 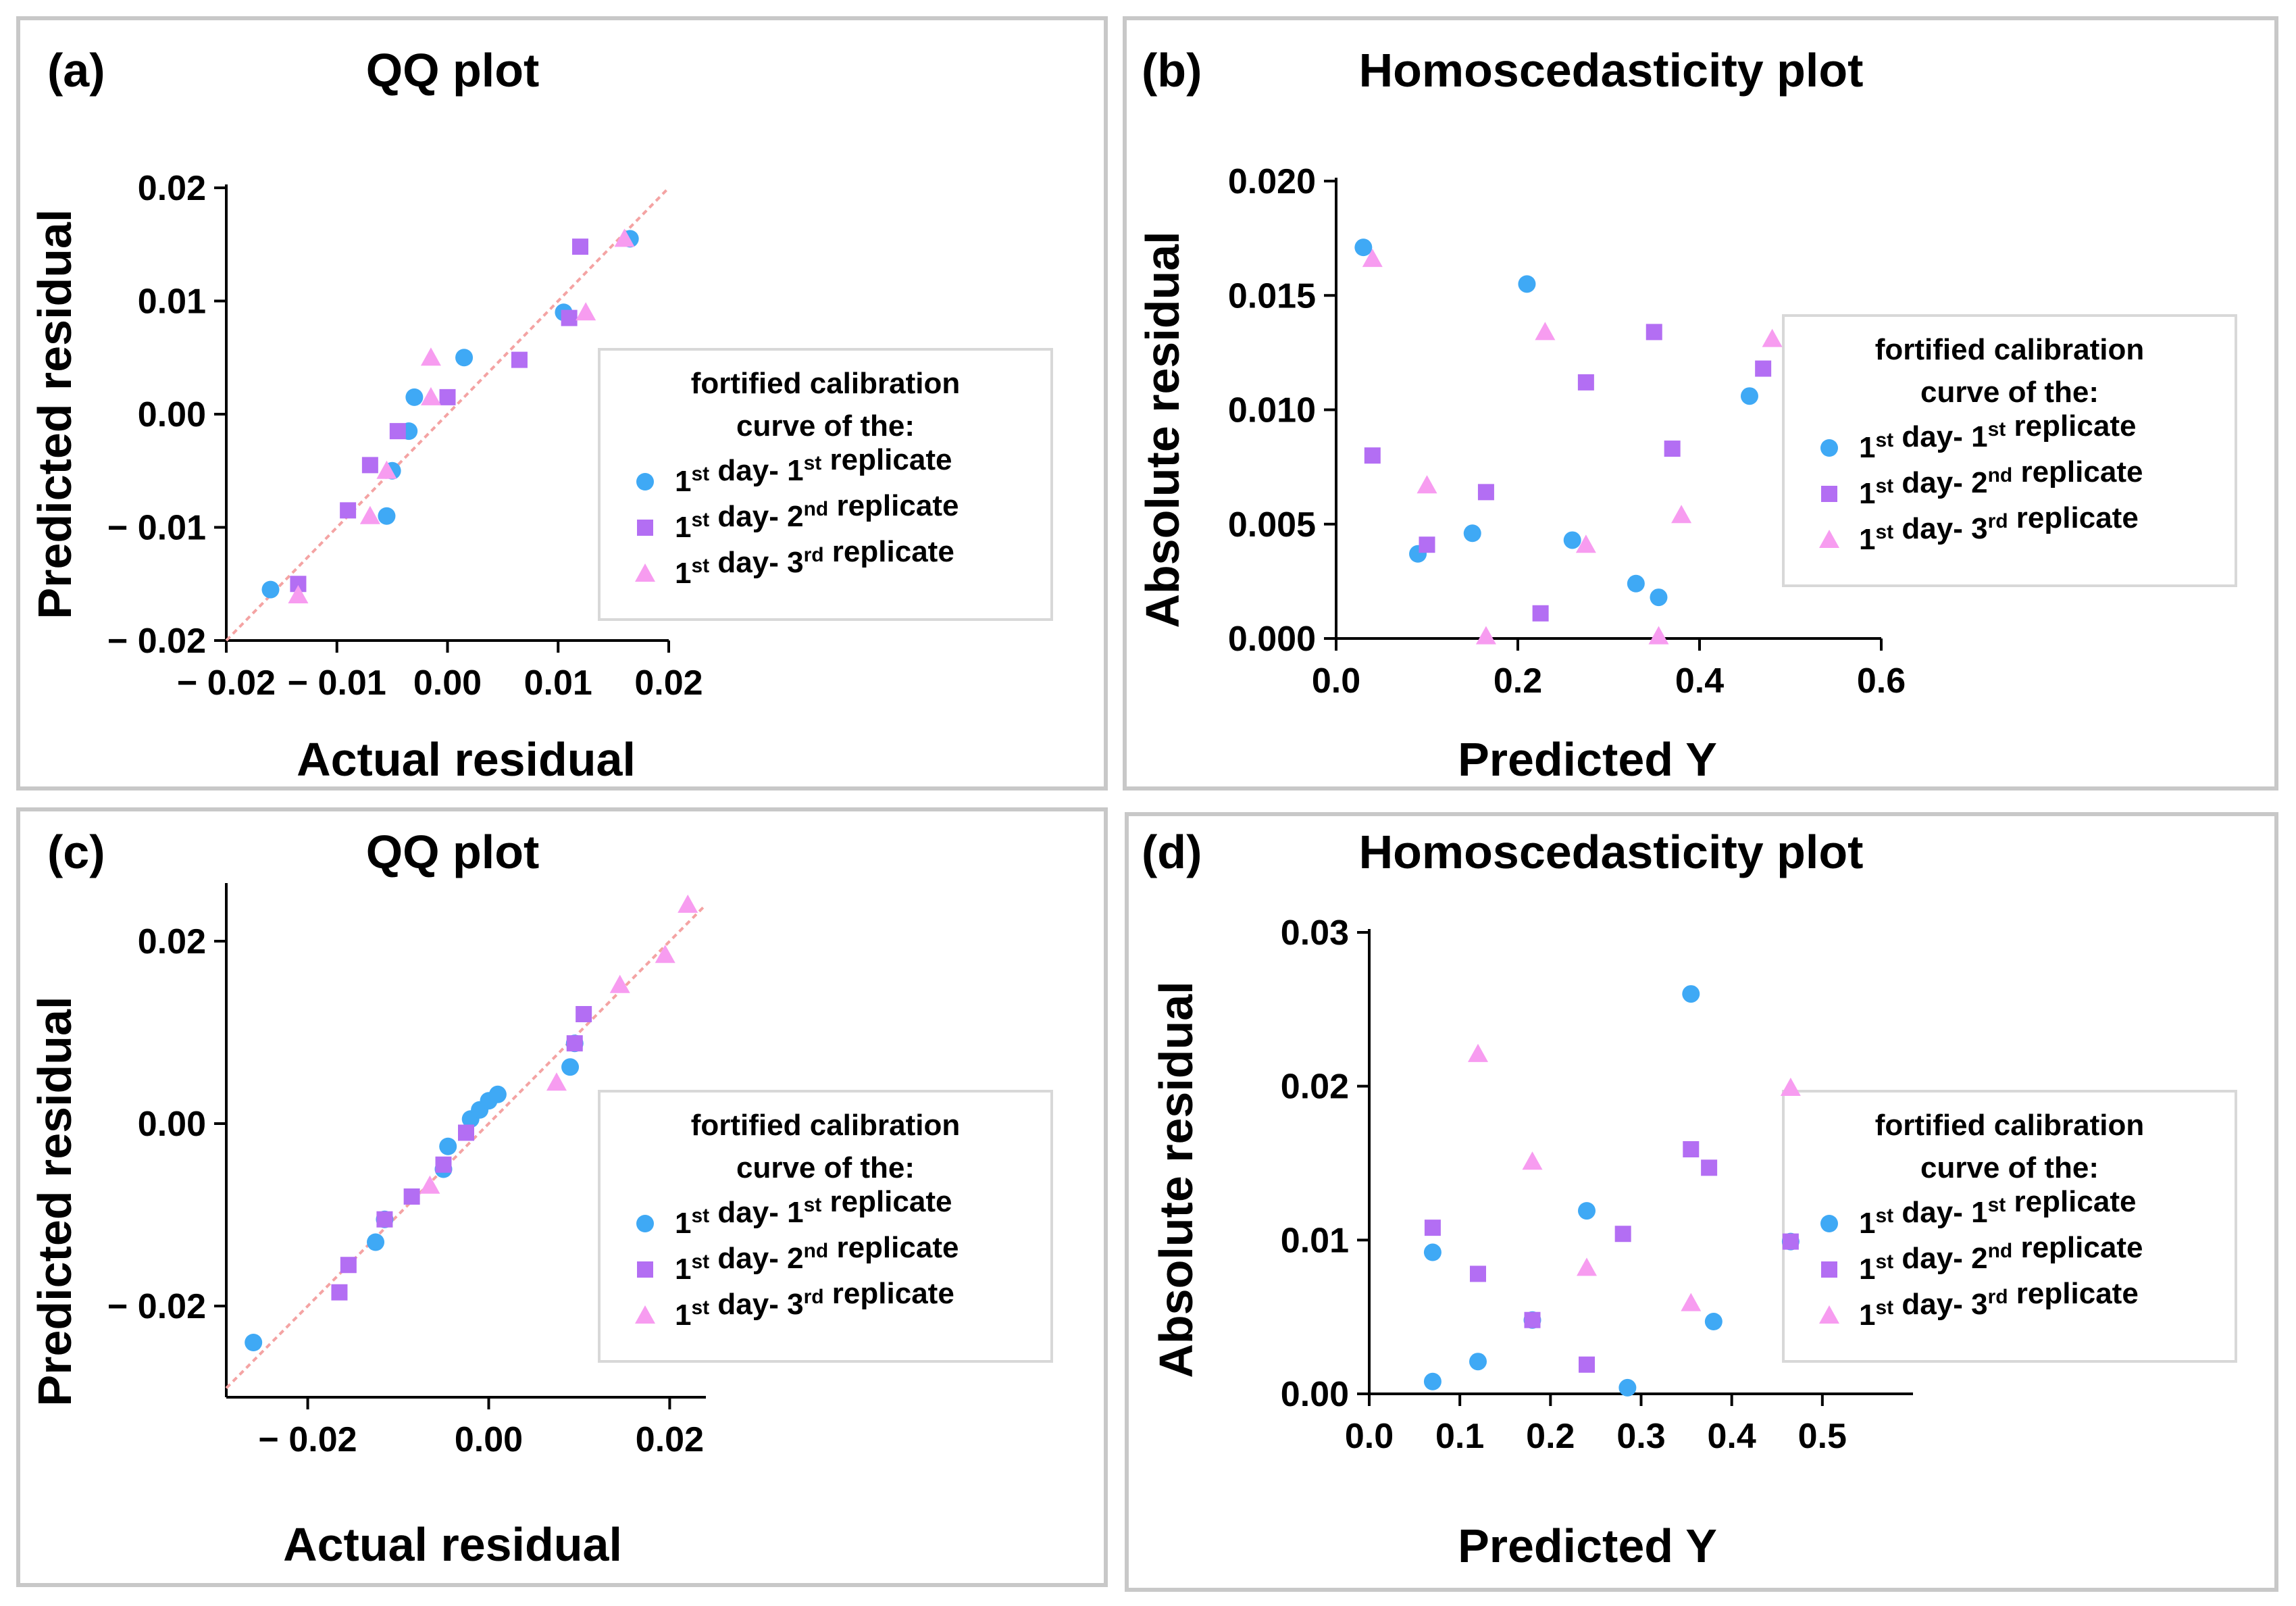 What do you see at coordinates (645, 1314) in the screenshot?
I see `legend-marker-triangle` at bounding box center [645, 1314].